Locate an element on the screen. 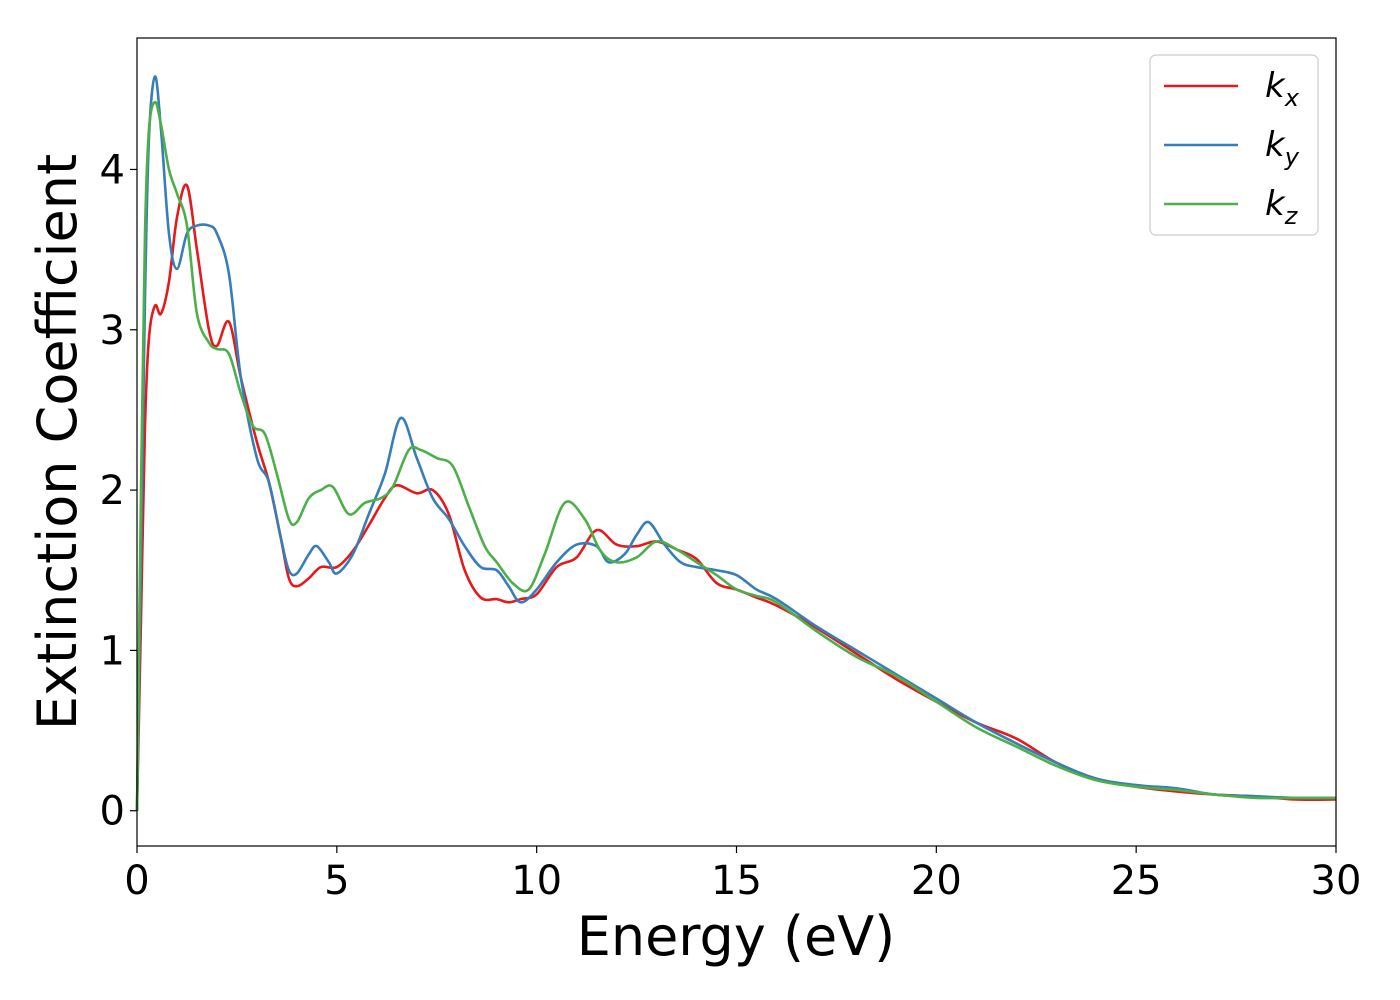 This screenshot has height=1000, width=1400. legend-label-k-z: kz is located at coordinates (1282, 207).